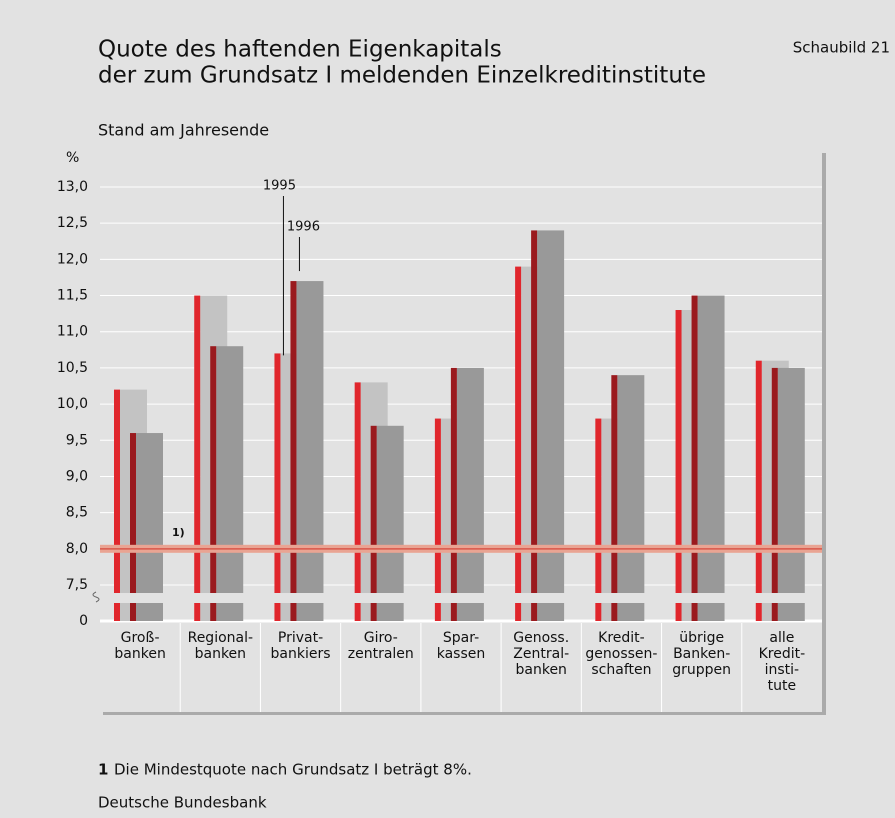 The height and width of the screenshot is (818, 895). What do you see at coordinates (72, 187) in the screenshot?
I see `y-tick-label: 13,0` at bounding box center [72, 187].